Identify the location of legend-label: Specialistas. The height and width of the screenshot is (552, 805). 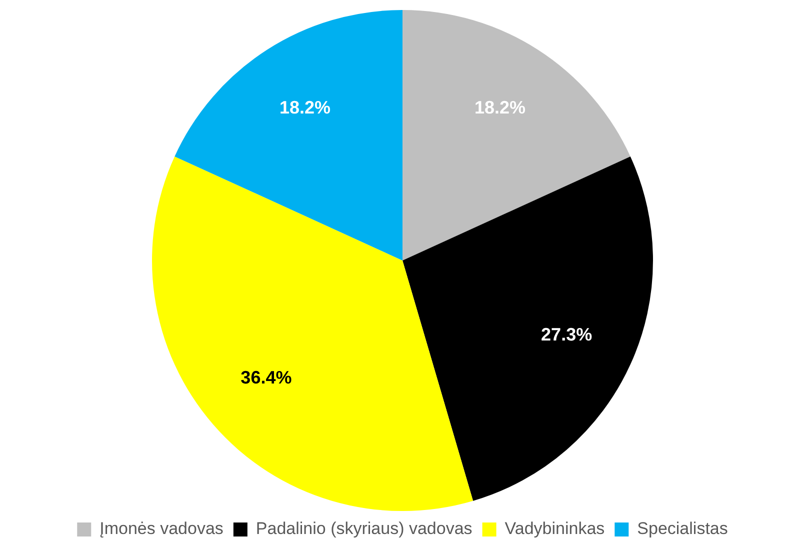
(682, 528).